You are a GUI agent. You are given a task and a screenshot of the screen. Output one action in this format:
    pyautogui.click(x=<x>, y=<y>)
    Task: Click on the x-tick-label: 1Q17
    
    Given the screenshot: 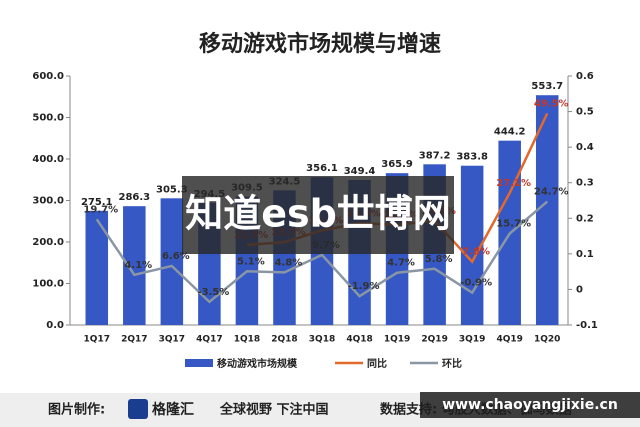 What is the action you would take?
    pyautogui.click(x=97, y=340)
    